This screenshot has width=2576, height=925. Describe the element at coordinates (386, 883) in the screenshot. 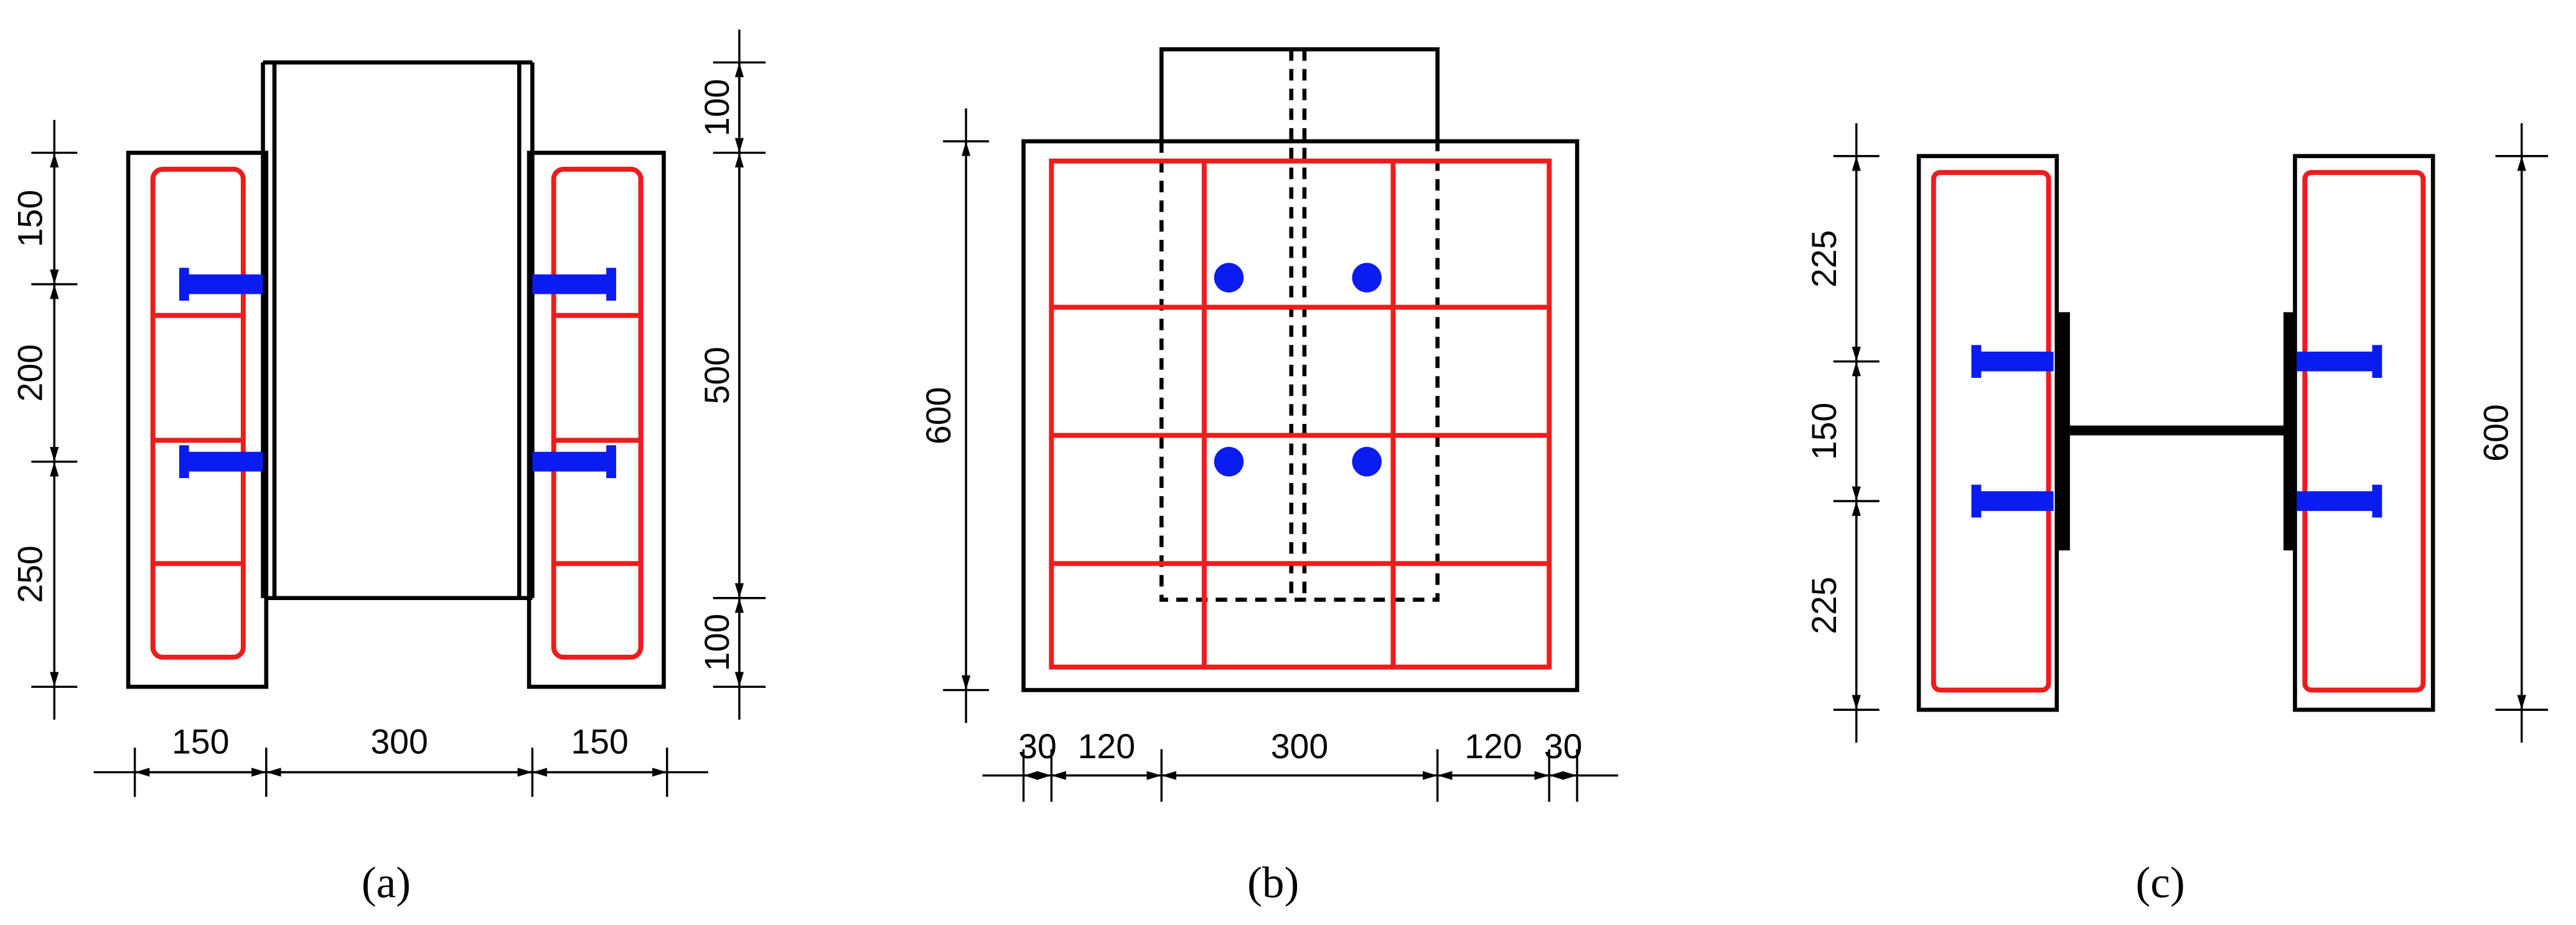

I see `caption: (a)` at that location.